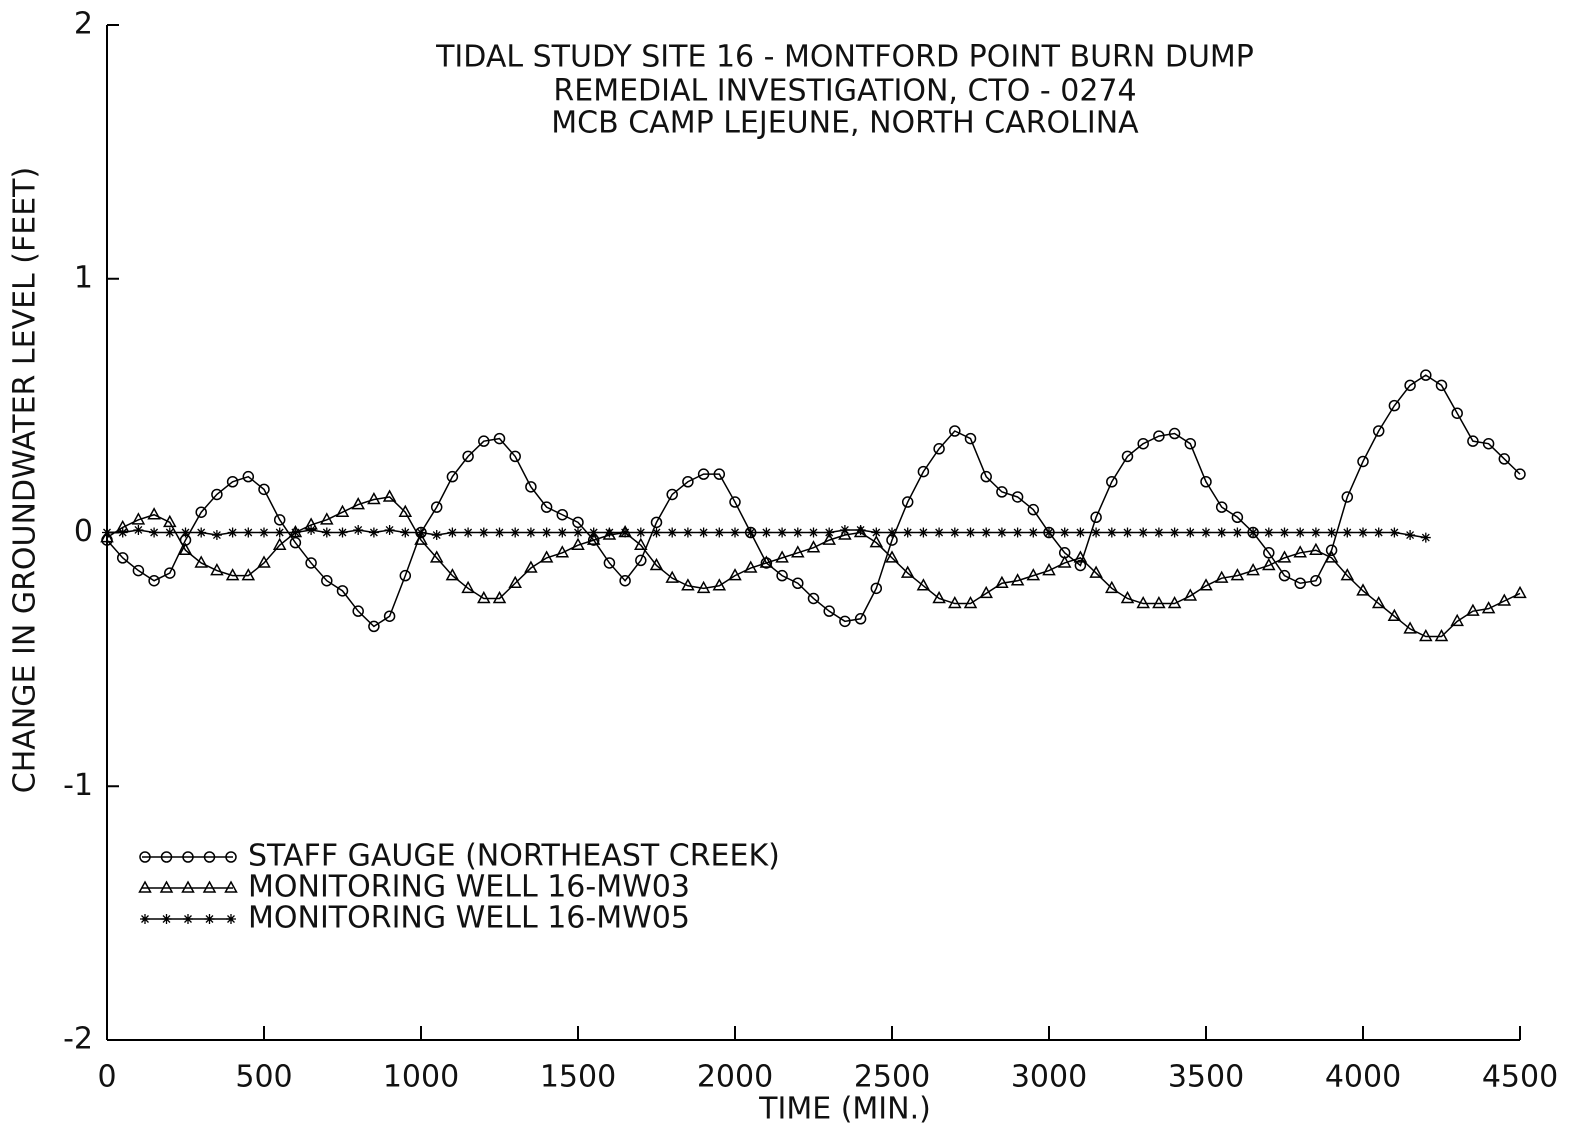 The image size is (1588, 1142). Describe the element at coordinates (469, 918) in the screenshot. I see `legend-label: MONITORING WELL 16-MW05` at that location.